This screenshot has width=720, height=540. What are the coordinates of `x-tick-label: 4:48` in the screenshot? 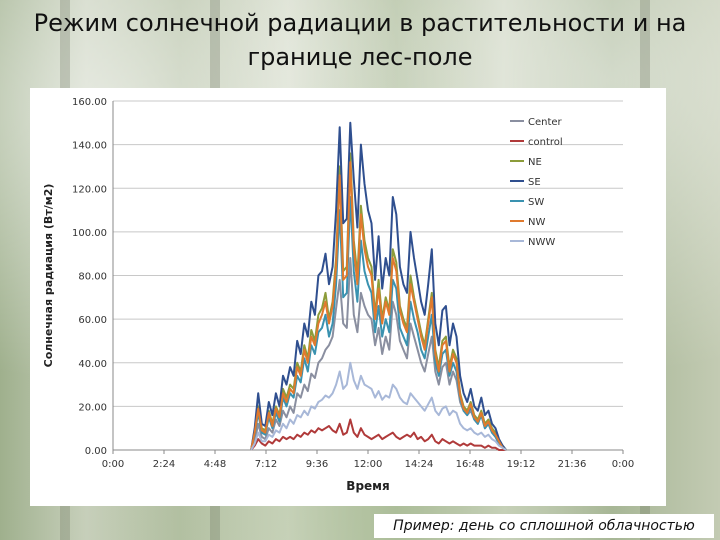 It's located at (215, 464).